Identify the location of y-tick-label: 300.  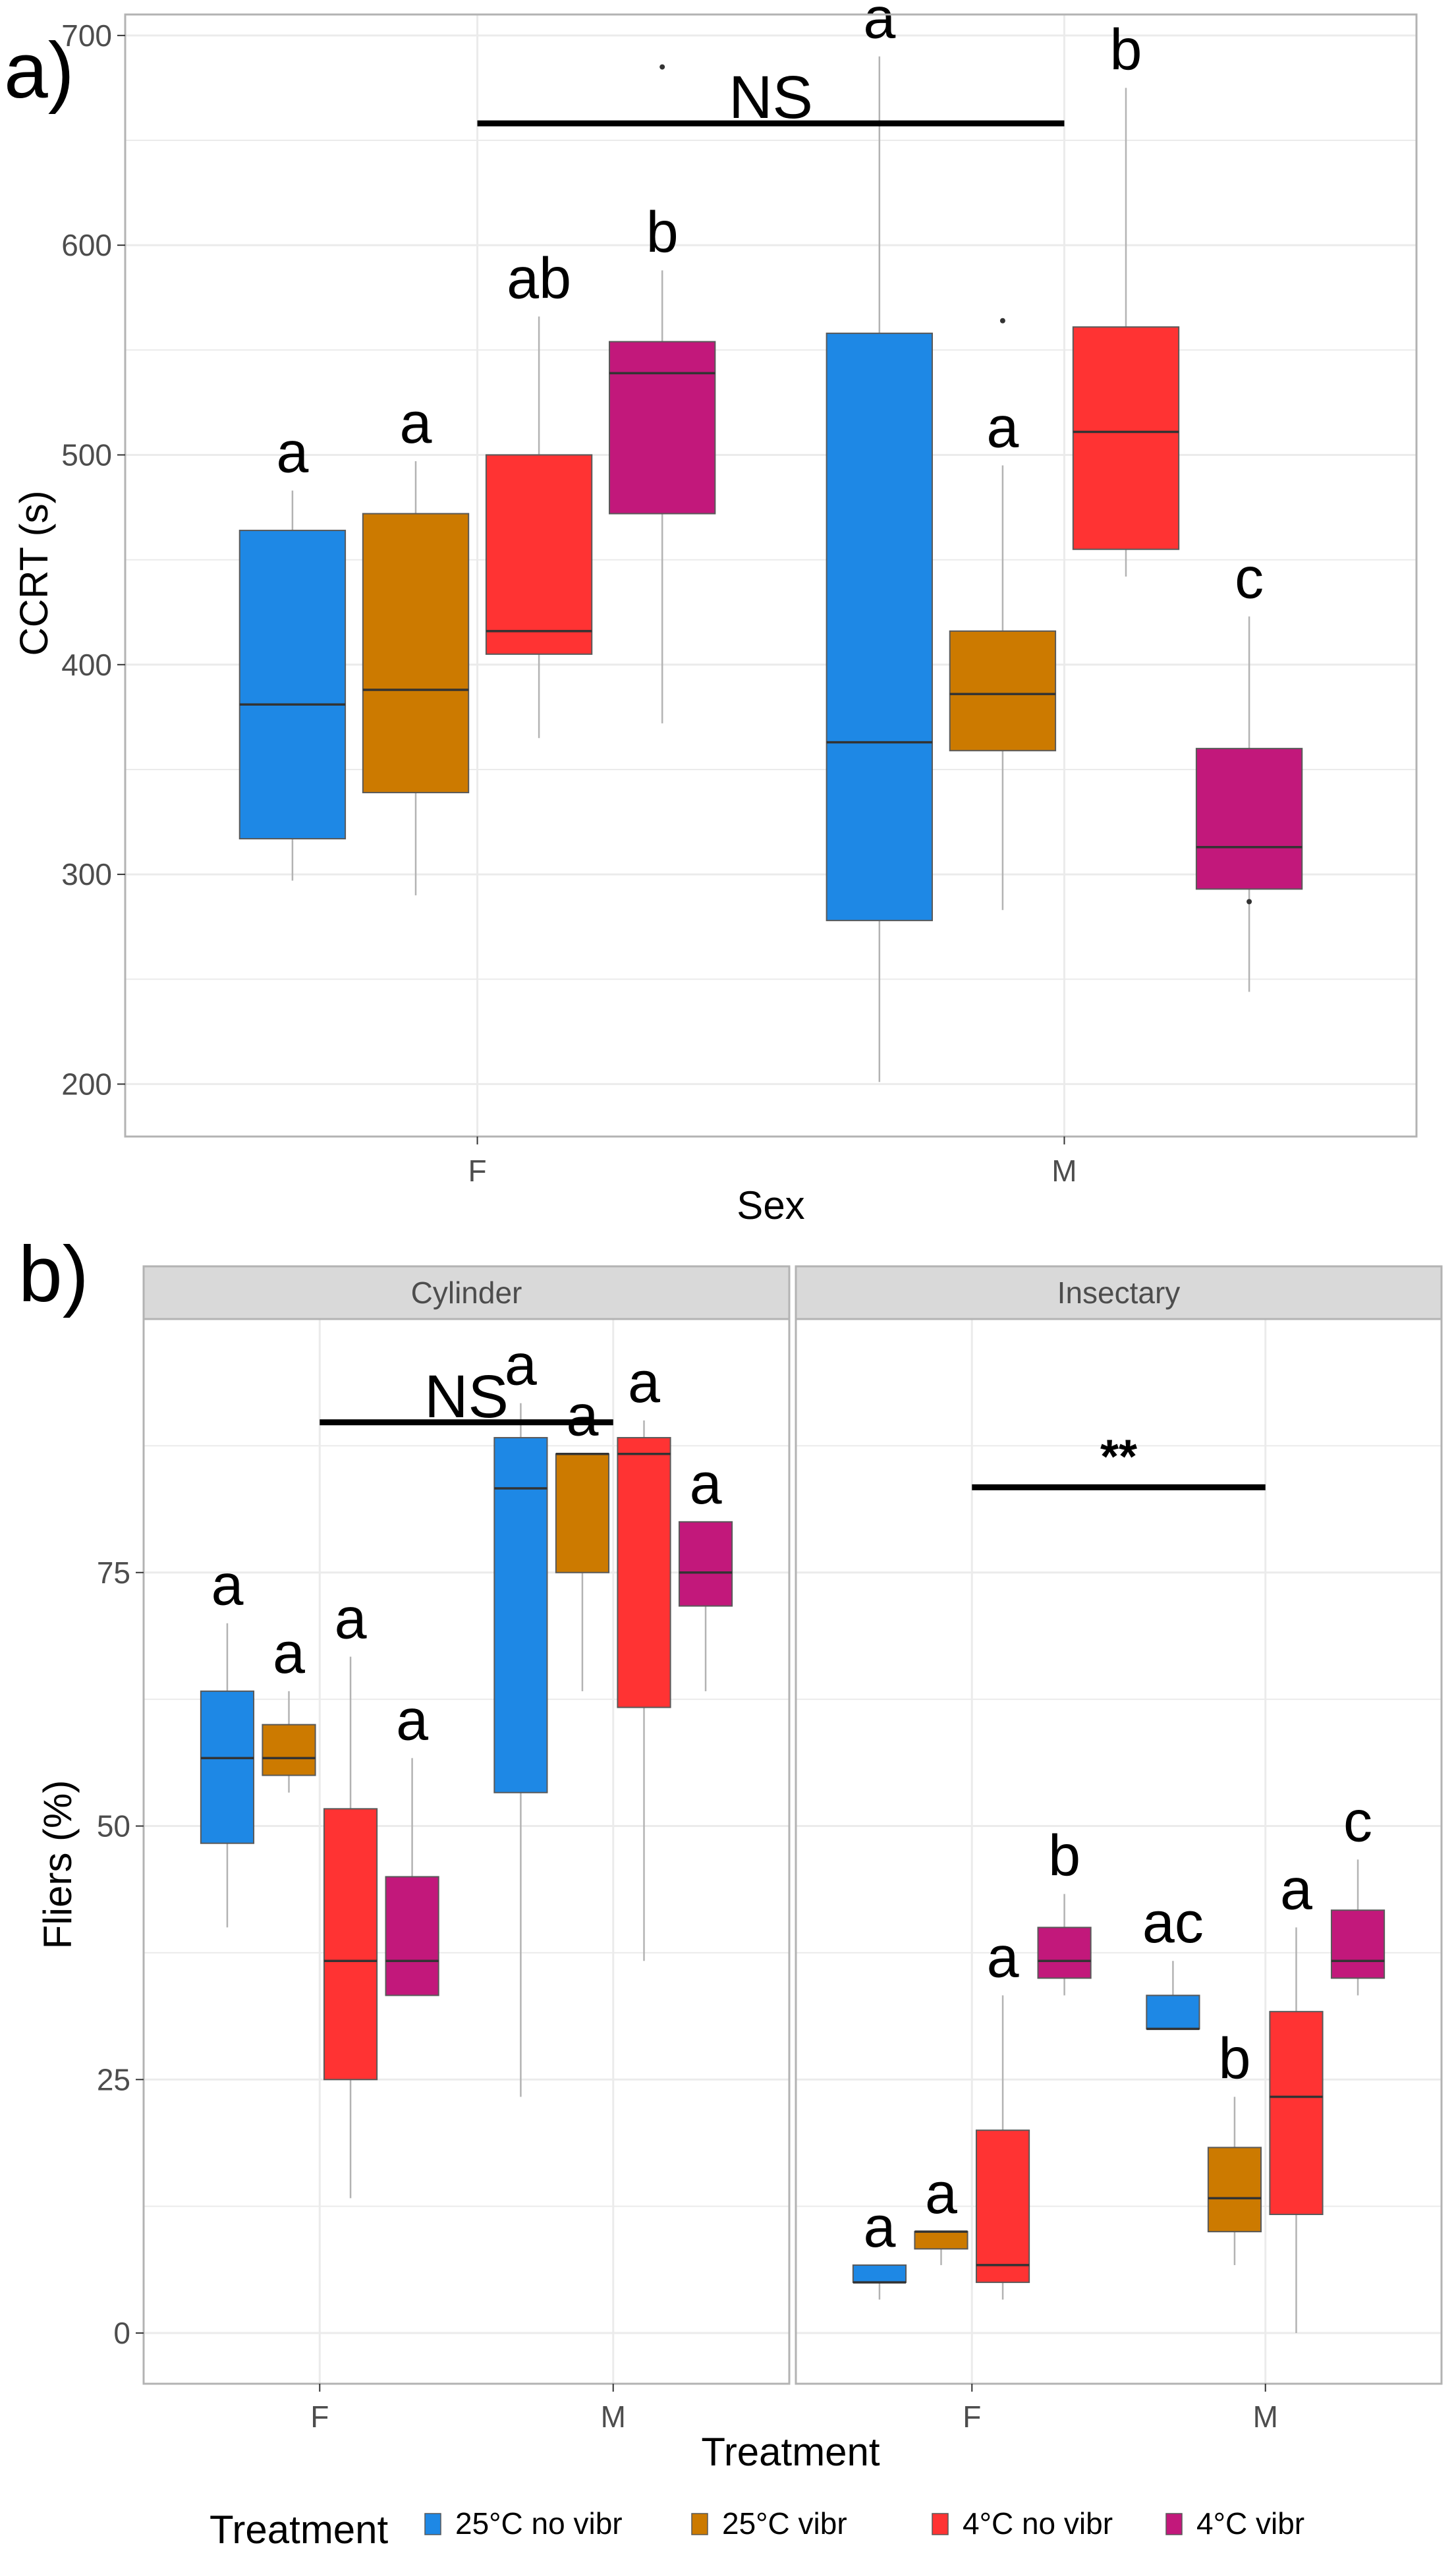
(86, 874).